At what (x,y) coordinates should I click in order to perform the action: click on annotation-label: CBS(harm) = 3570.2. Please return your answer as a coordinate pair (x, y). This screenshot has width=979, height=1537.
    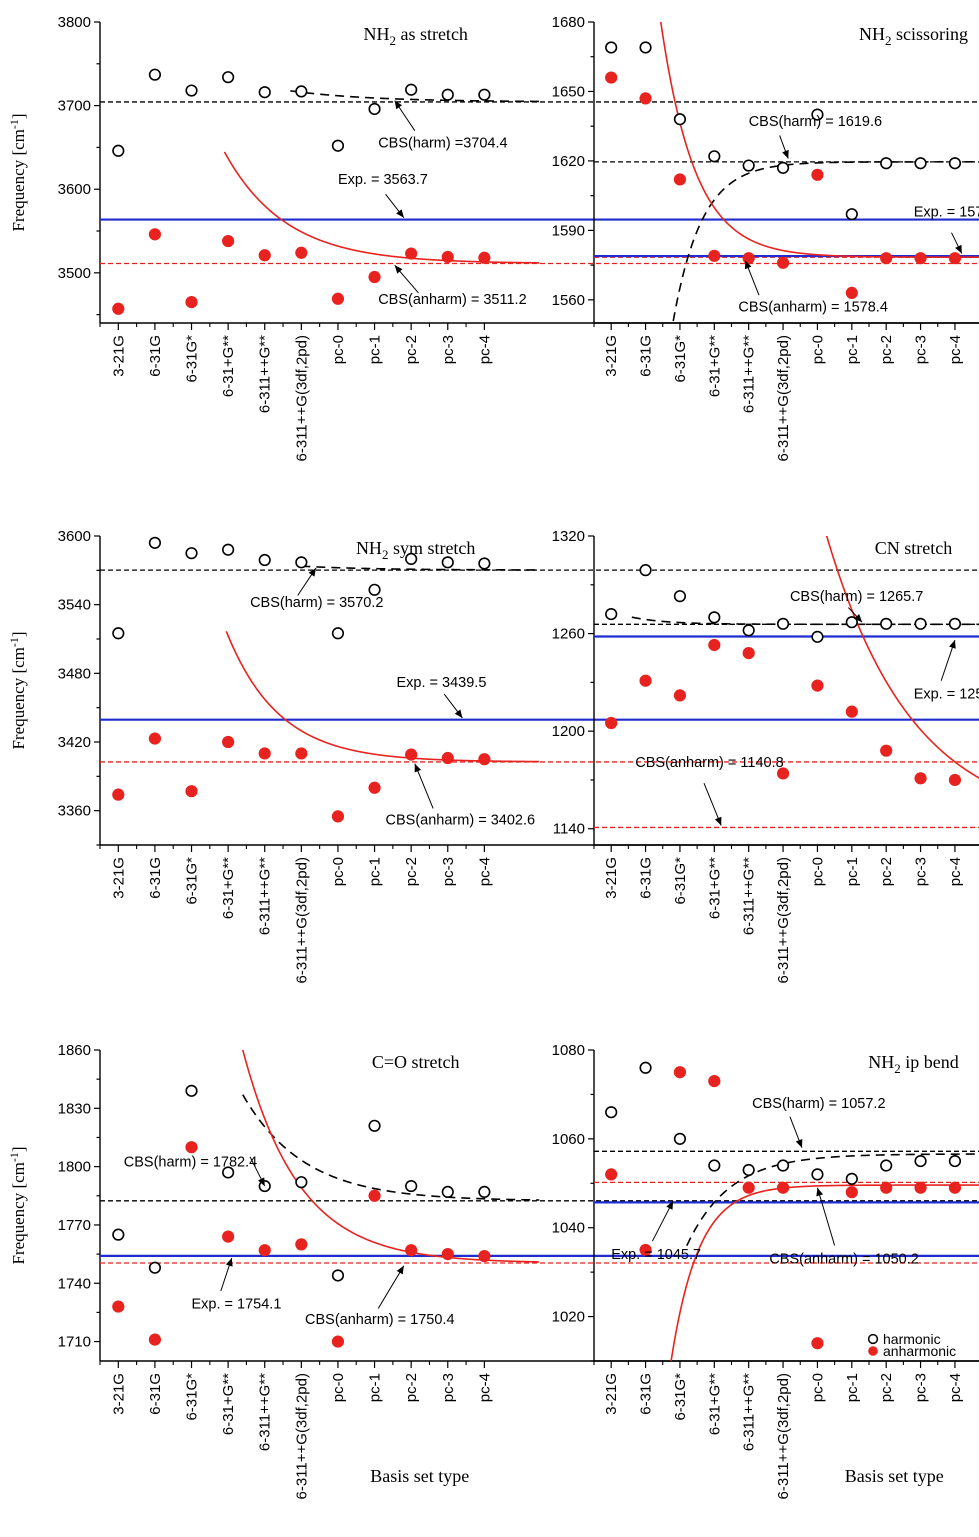
    Looking at the image, I should click on (316, 603).